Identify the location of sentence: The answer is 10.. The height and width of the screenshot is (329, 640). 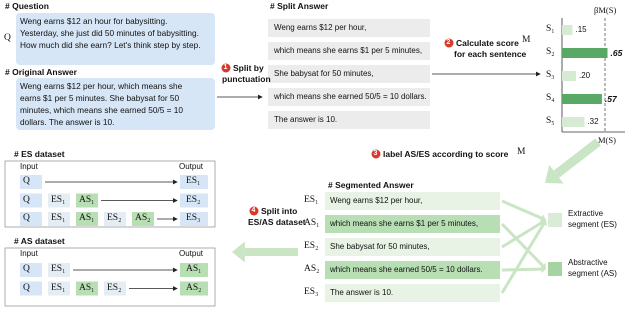
(306, 119).